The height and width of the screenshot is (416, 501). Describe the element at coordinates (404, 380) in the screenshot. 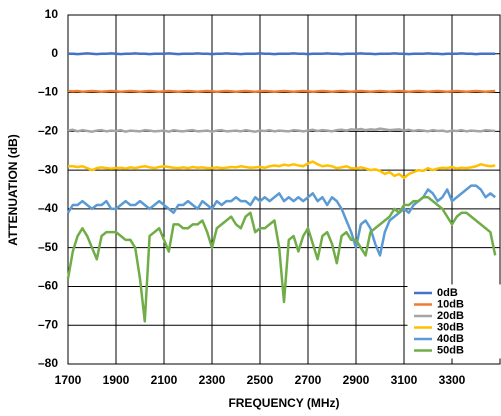

I see `x-tick-label: 3100` at that location.